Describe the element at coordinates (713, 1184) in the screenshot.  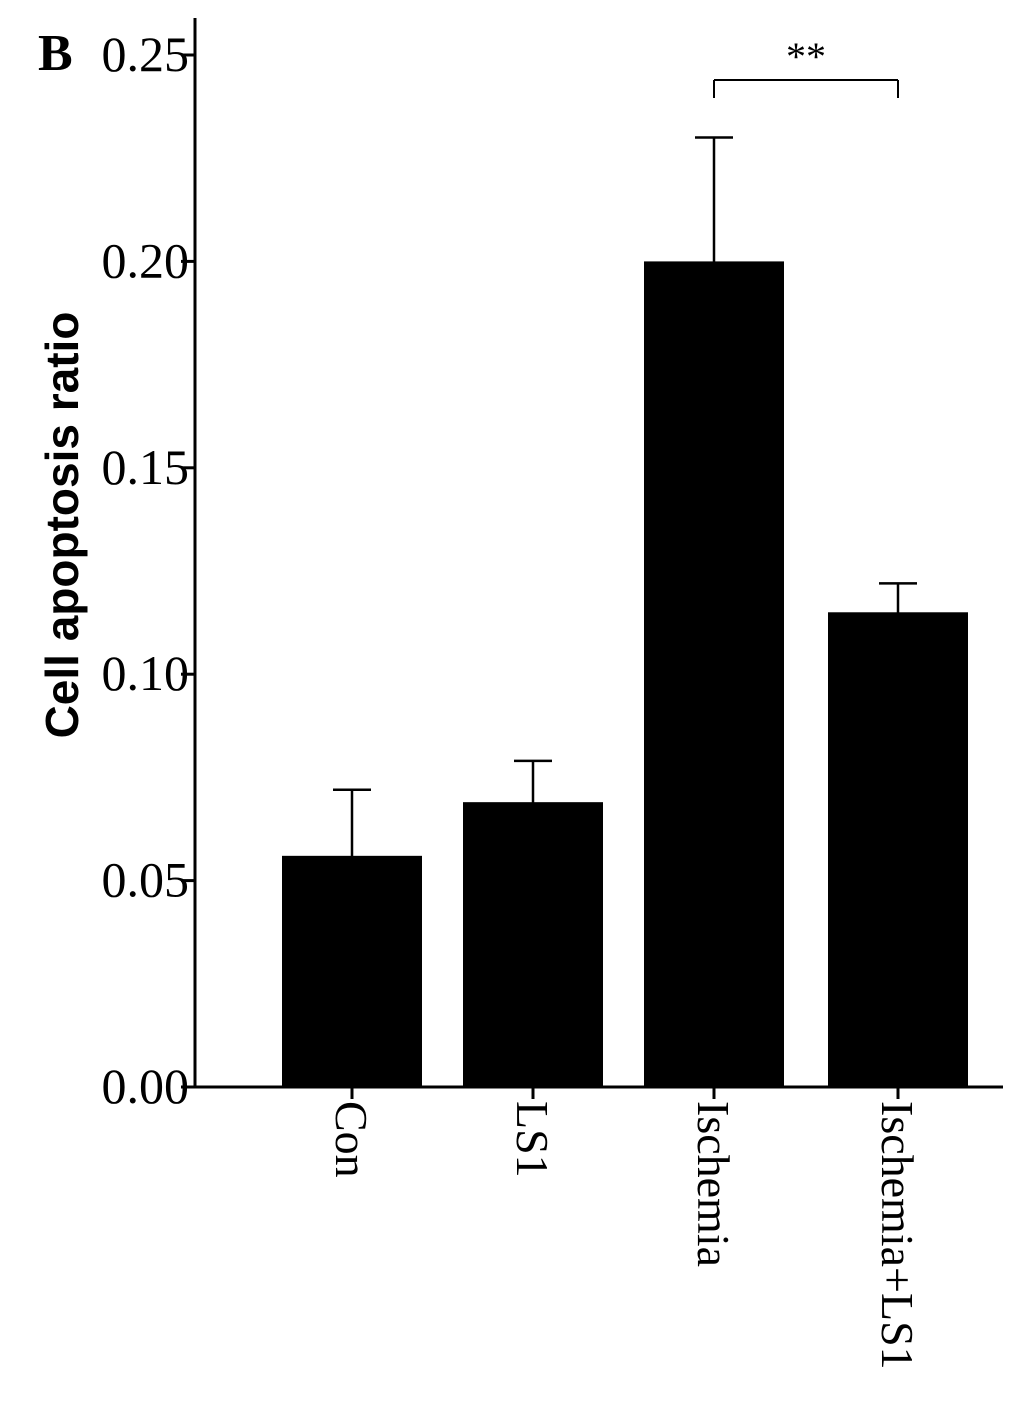
I see `x-tick-label: Ischemia` at that location.